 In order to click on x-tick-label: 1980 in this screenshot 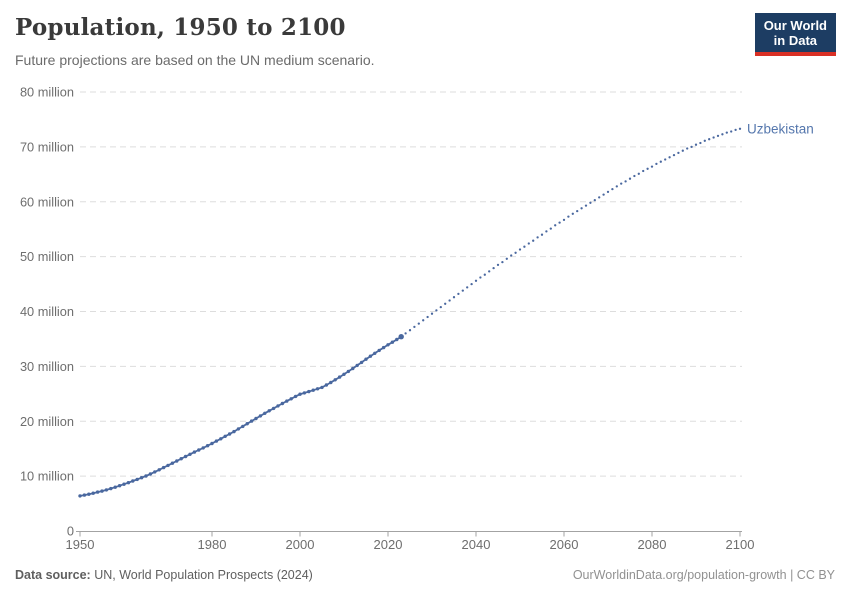, I will do `click(212, 544)`.